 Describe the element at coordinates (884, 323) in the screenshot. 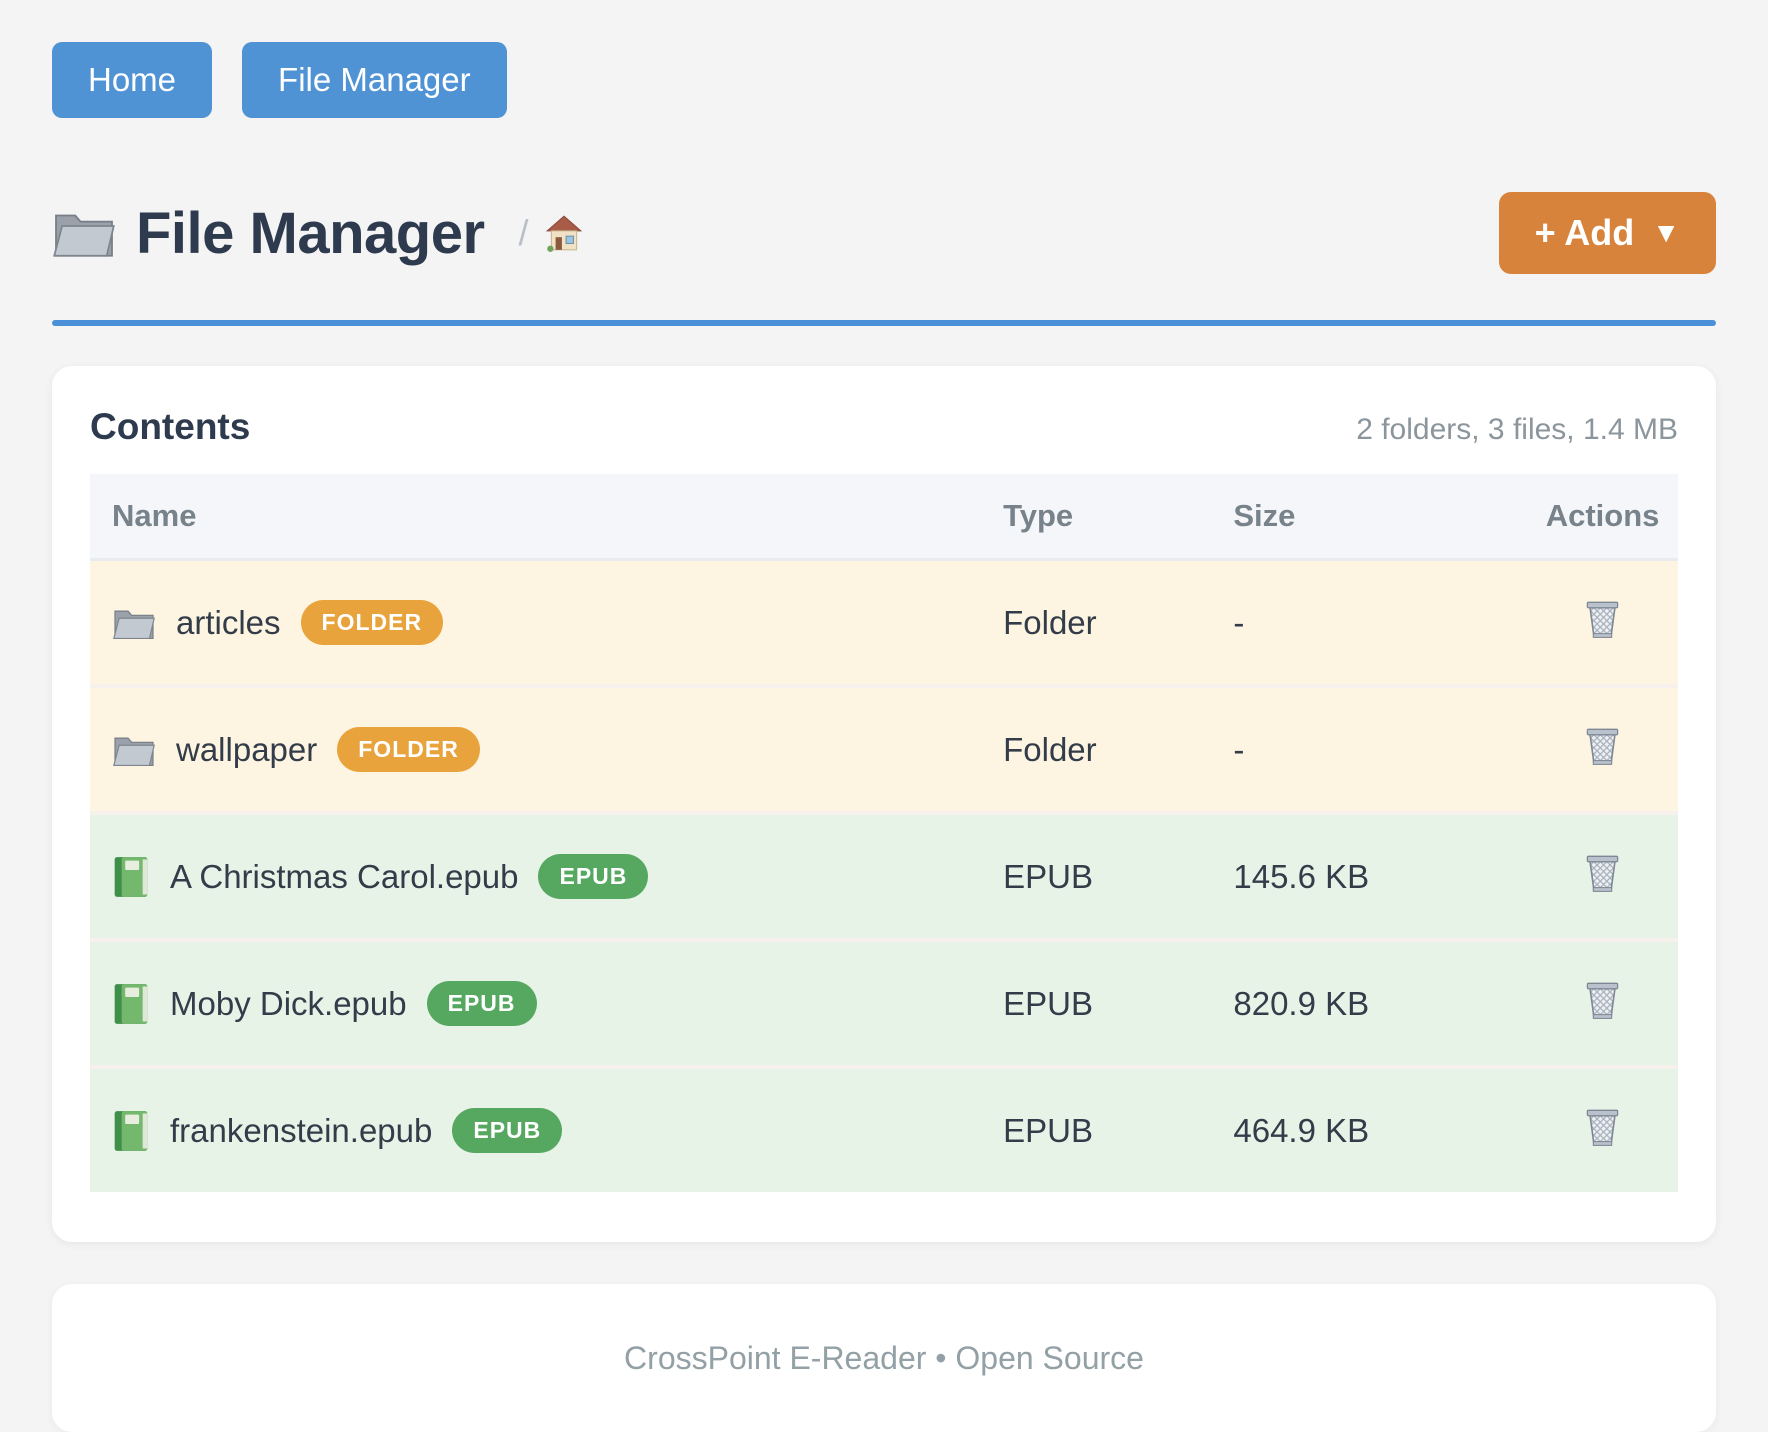

I see `header-divider` at that location.